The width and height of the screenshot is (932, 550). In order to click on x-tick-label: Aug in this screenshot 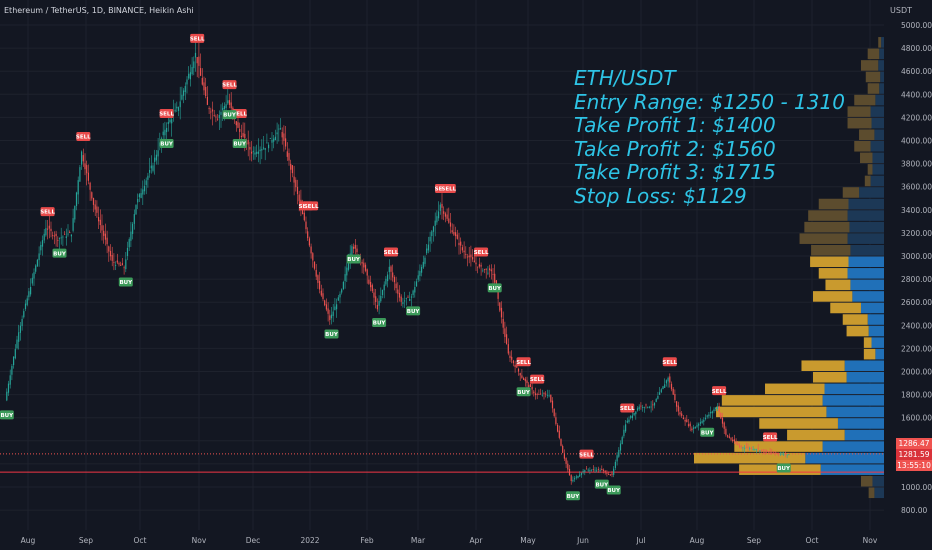, I will do `click(697, 540)`.